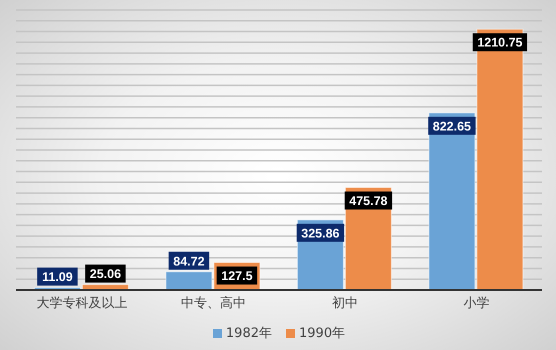  I want to click on data-label: 25.06, so click(106, 274).